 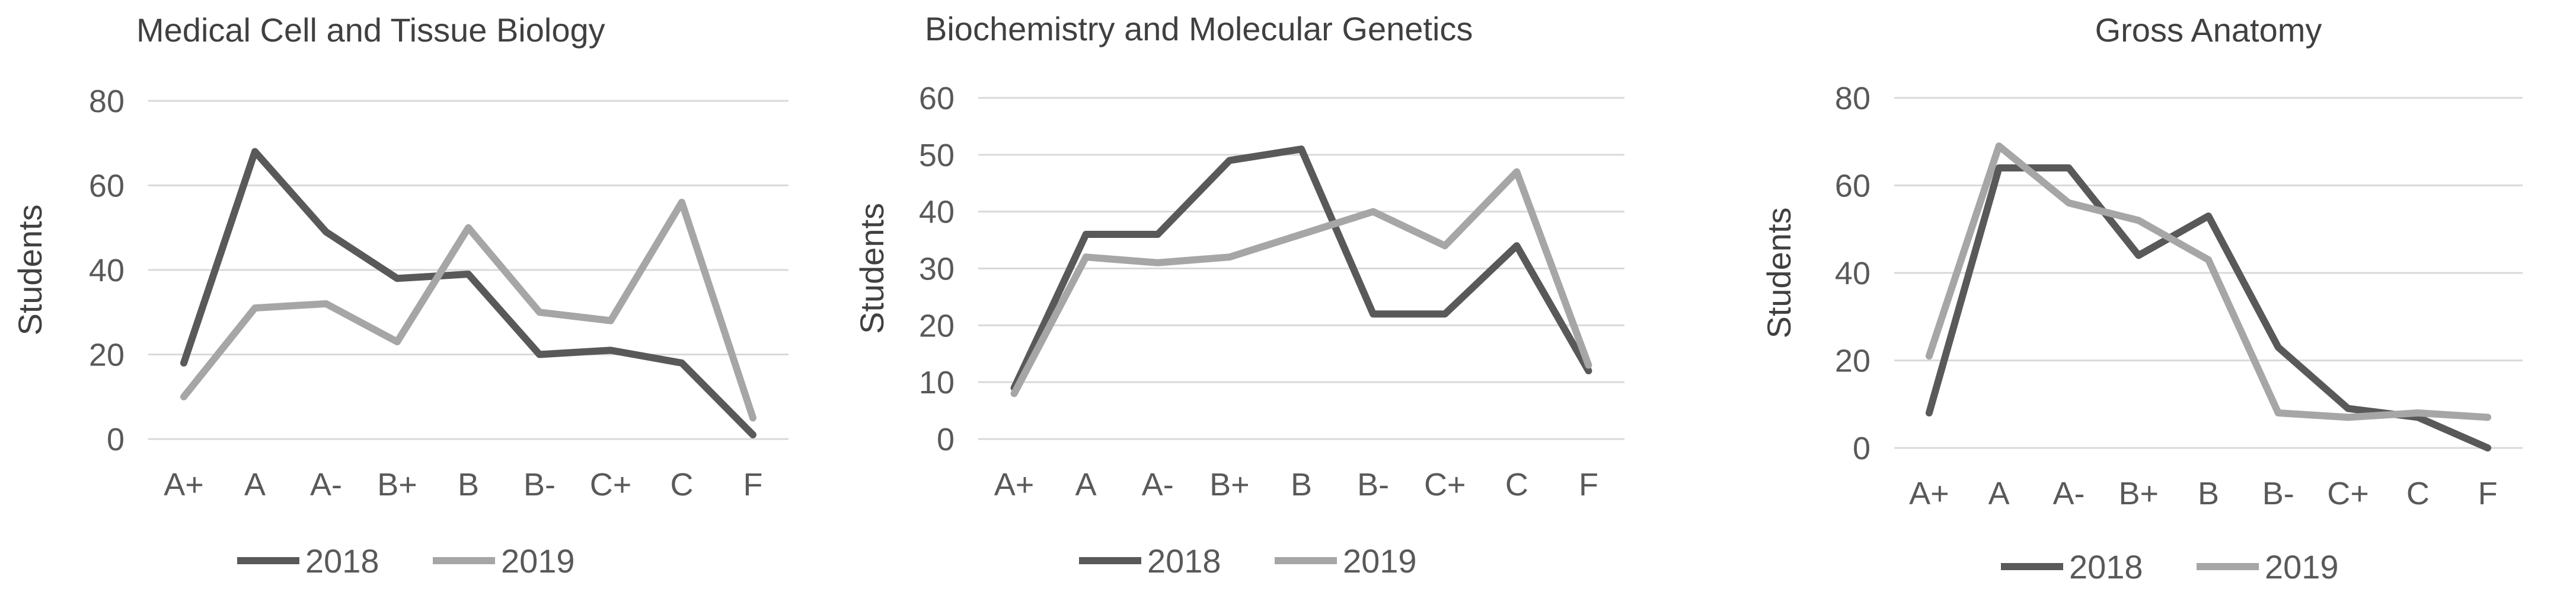 I want to click on chart2-xtick-a-plus: A+, so click(x=1014, y=485).